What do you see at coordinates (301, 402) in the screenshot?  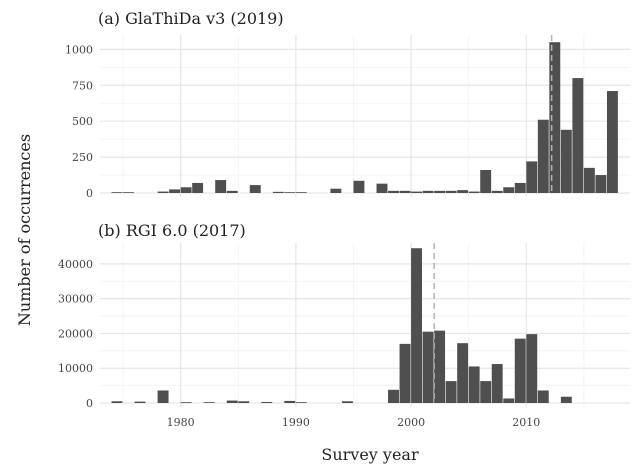 I see `panel-b-bar-1990` at bounding box center [301, 402].